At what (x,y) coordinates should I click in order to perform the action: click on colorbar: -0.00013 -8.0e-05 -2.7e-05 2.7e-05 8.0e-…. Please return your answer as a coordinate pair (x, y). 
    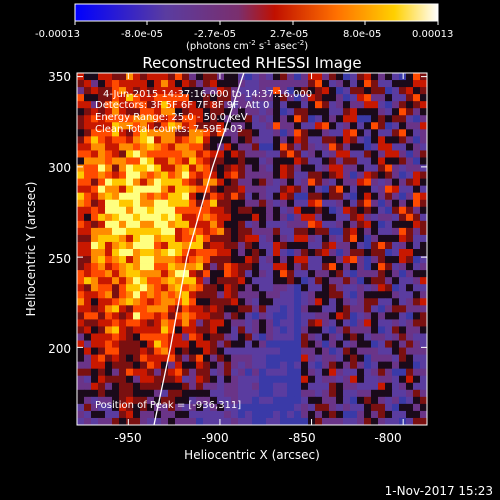
    Looking at the image, I should click on (244, 27).